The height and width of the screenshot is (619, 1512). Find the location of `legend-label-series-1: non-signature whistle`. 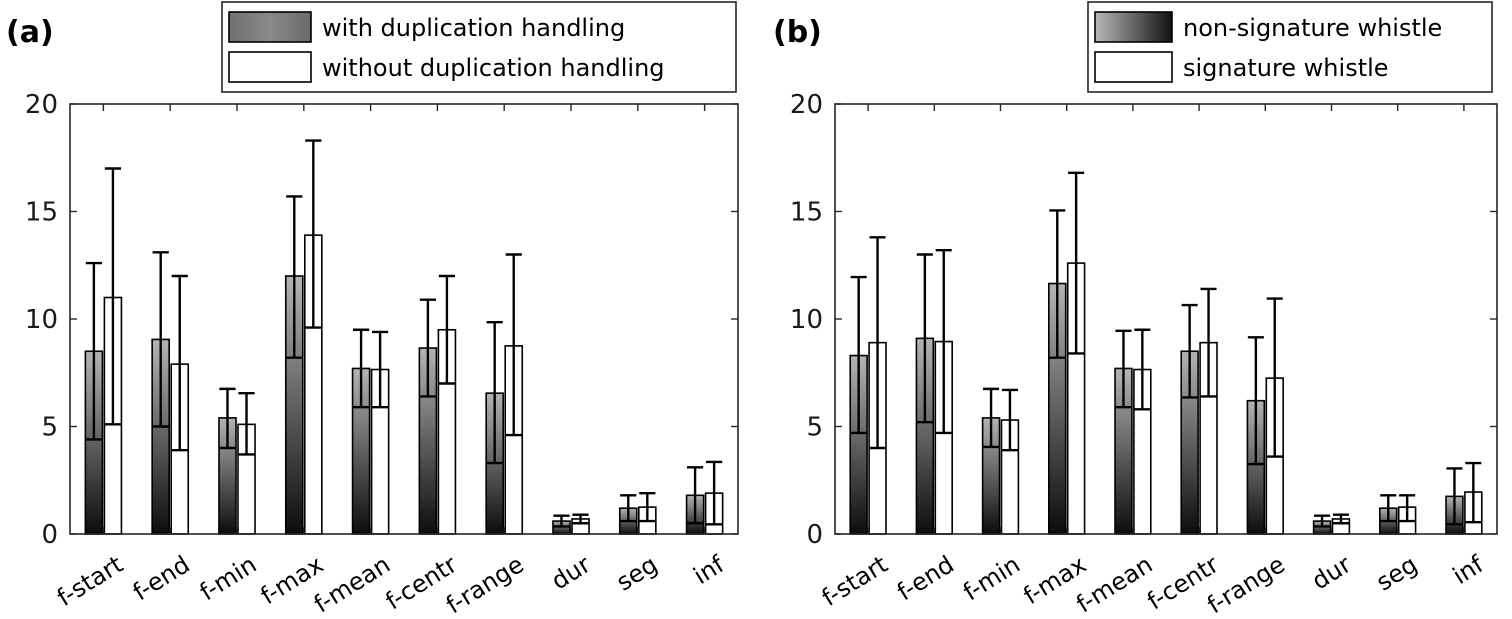

legend-label-series-1: non-signature whistle is located at coordinates (1312, 28).